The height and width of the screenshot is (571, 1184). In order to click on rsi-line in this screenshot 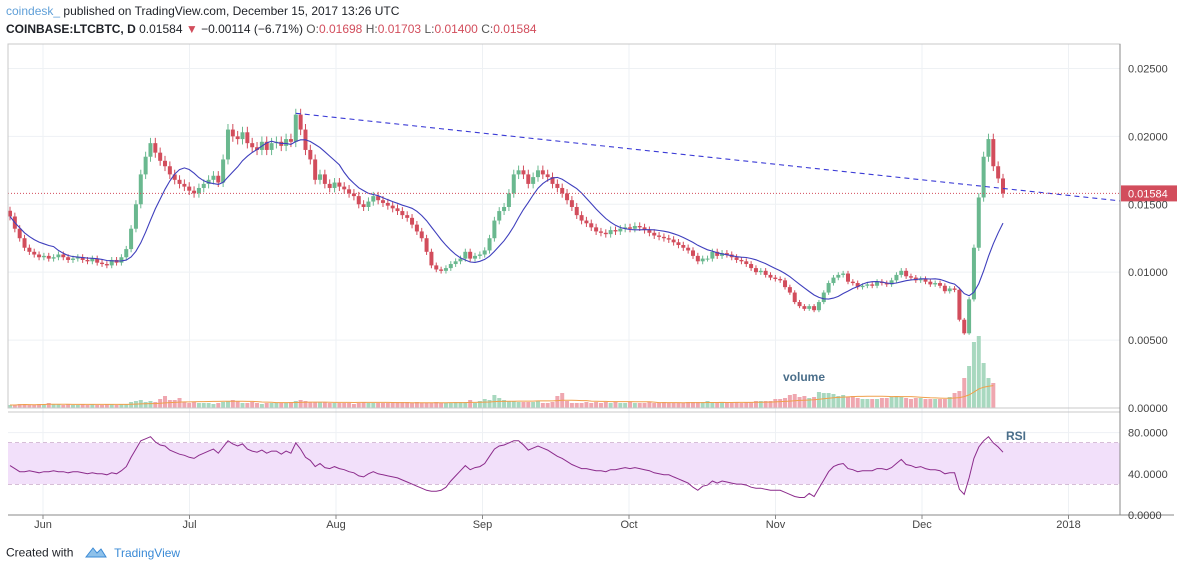, I will do `click(506, 466)`.